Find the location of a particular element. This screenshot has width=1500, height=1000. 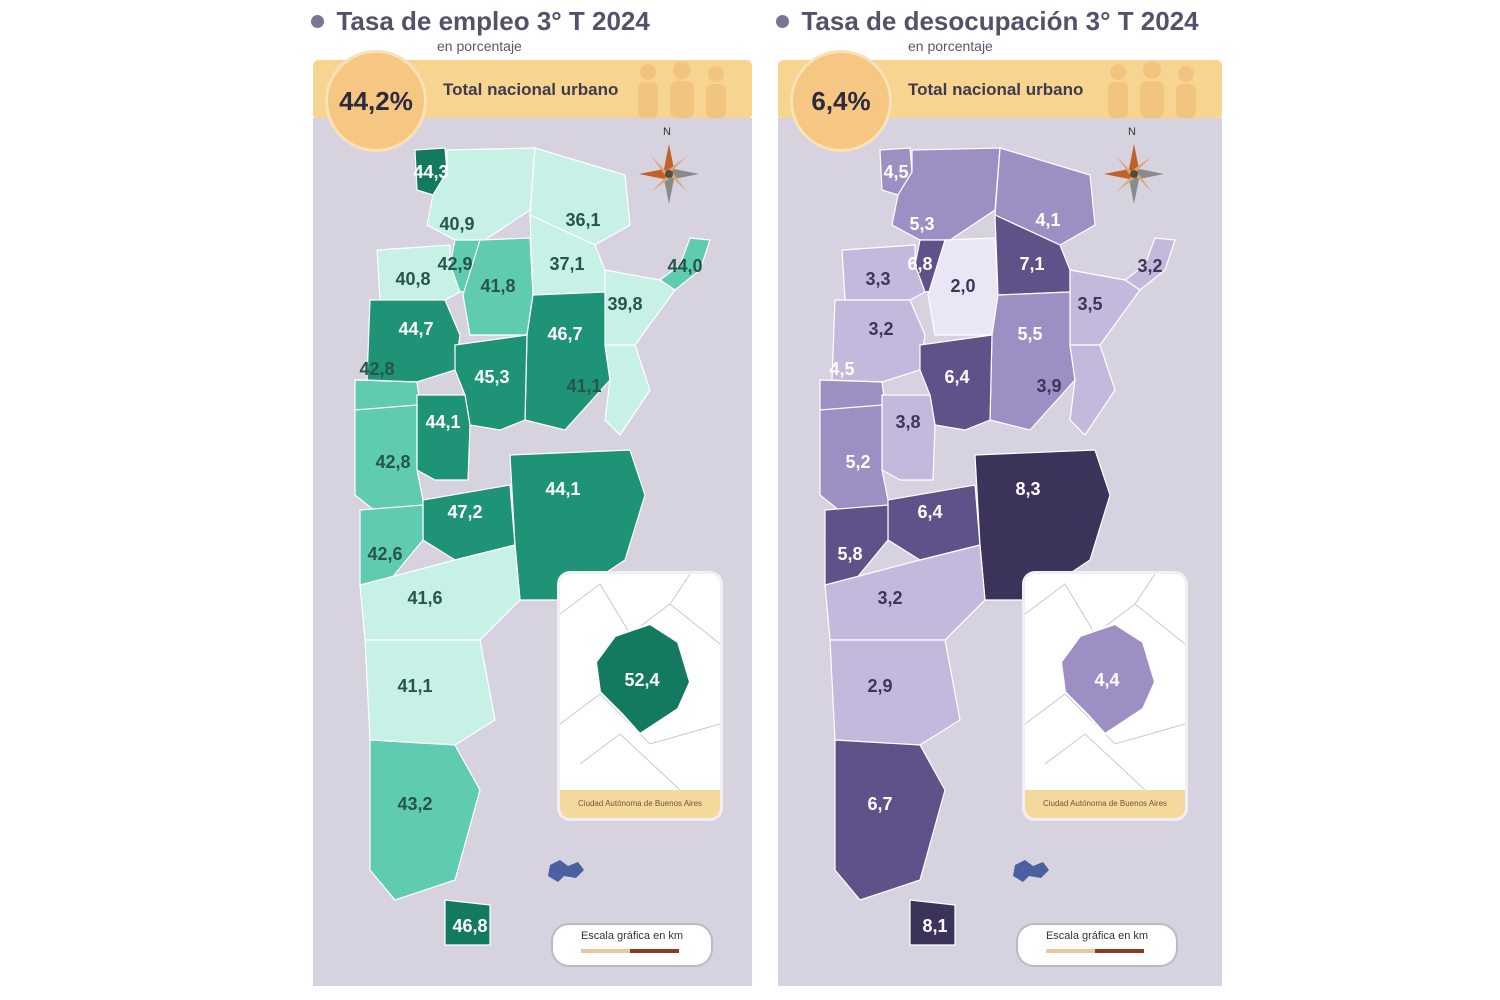

unemployment-total-label: Total nacional urbano is located at coordinates (996, 89).